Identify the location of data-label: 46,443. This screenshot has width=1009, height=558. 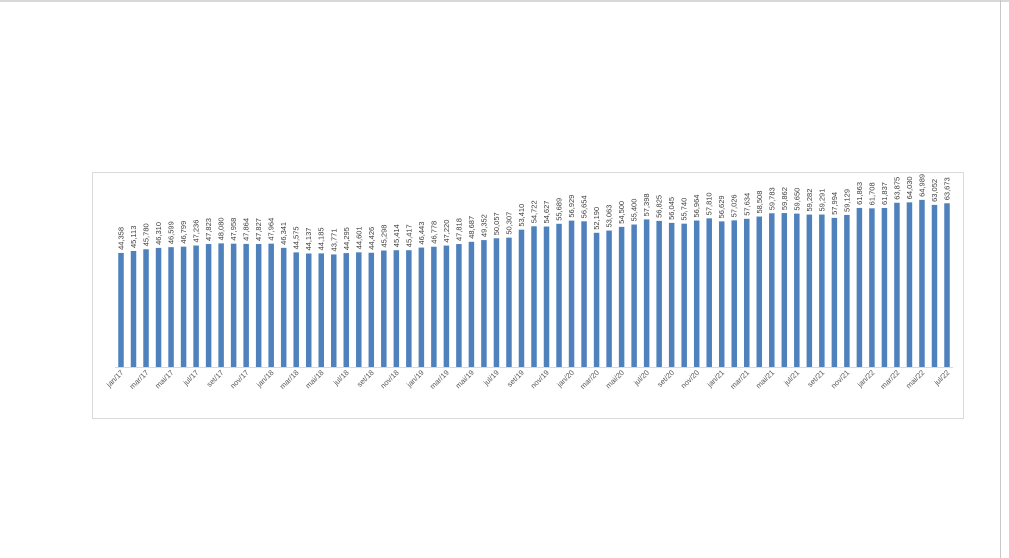
(421, 233).